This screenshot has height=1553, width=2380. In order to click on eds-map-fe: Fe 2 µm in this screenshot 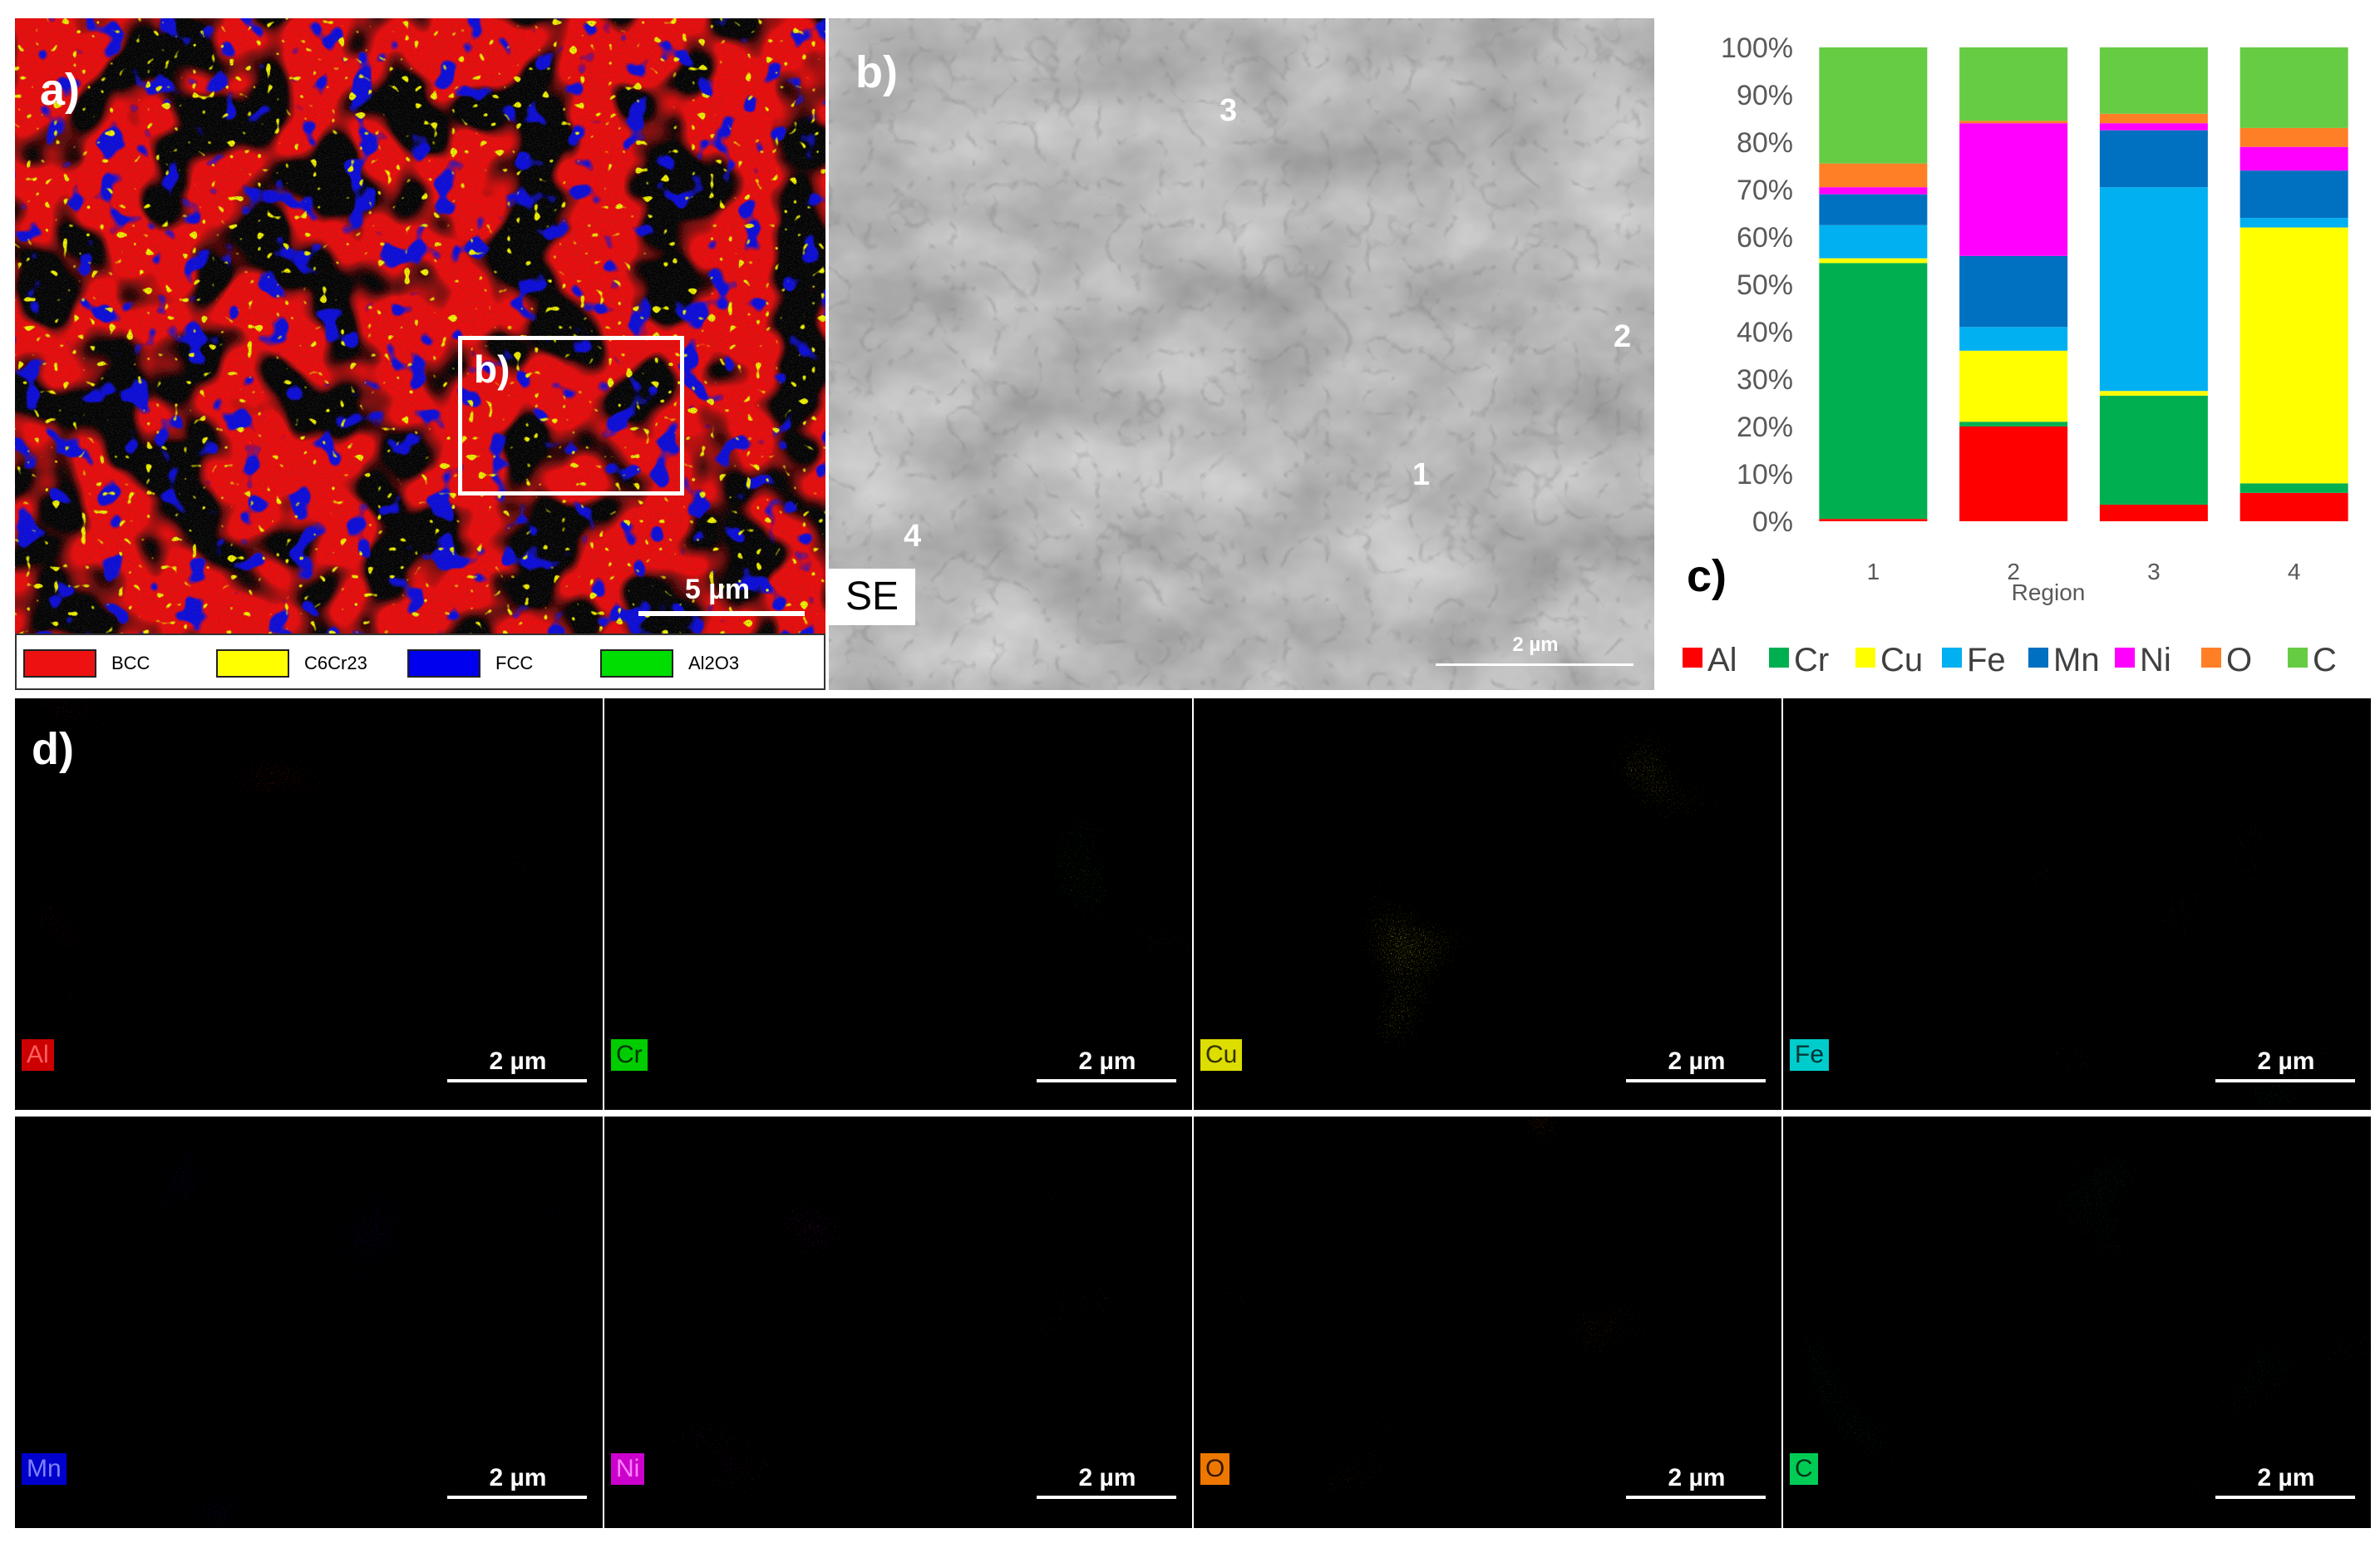, I will do `click(2077, 904)`.